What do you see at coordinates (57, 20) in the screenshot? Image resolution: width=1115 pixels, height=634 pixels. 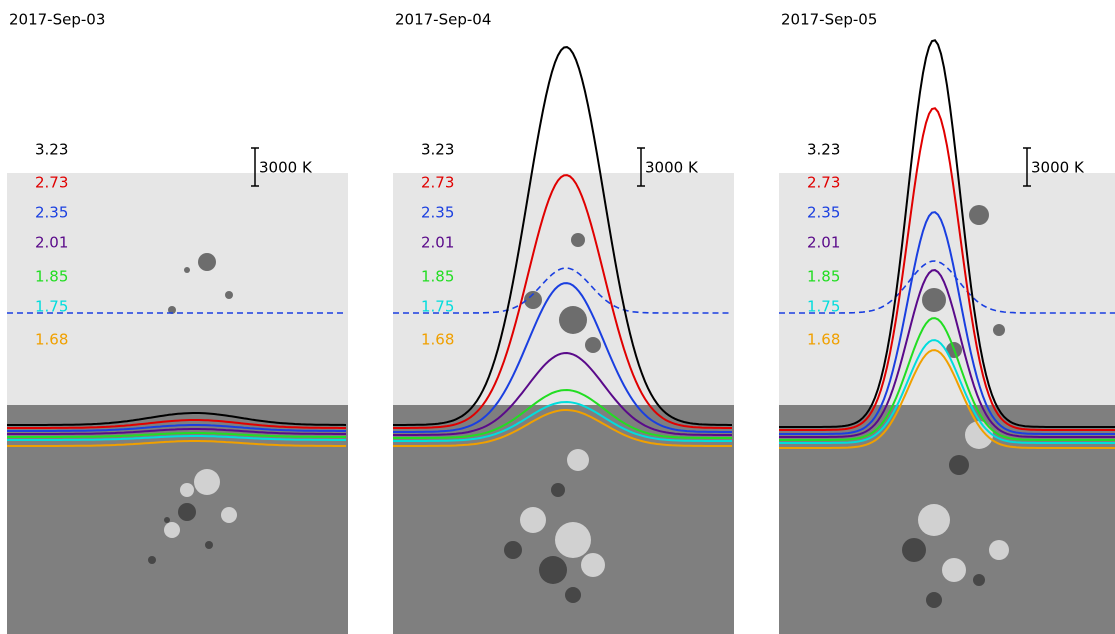 I see `panel-date: 2017-Sep-03` at bounding box center [57, 20].